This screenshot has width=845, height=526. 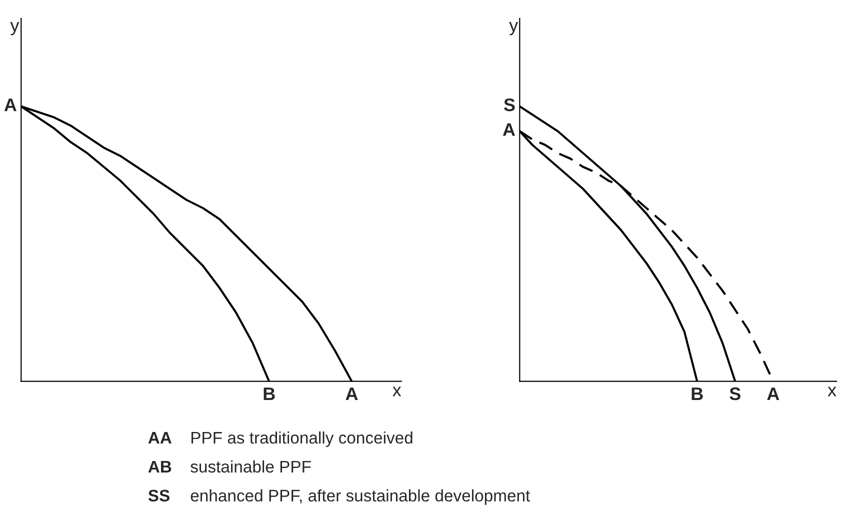 What do you see at coordinates (509, 105) in the screenshot?
I see `text: S` at bounding box center [509, 105].